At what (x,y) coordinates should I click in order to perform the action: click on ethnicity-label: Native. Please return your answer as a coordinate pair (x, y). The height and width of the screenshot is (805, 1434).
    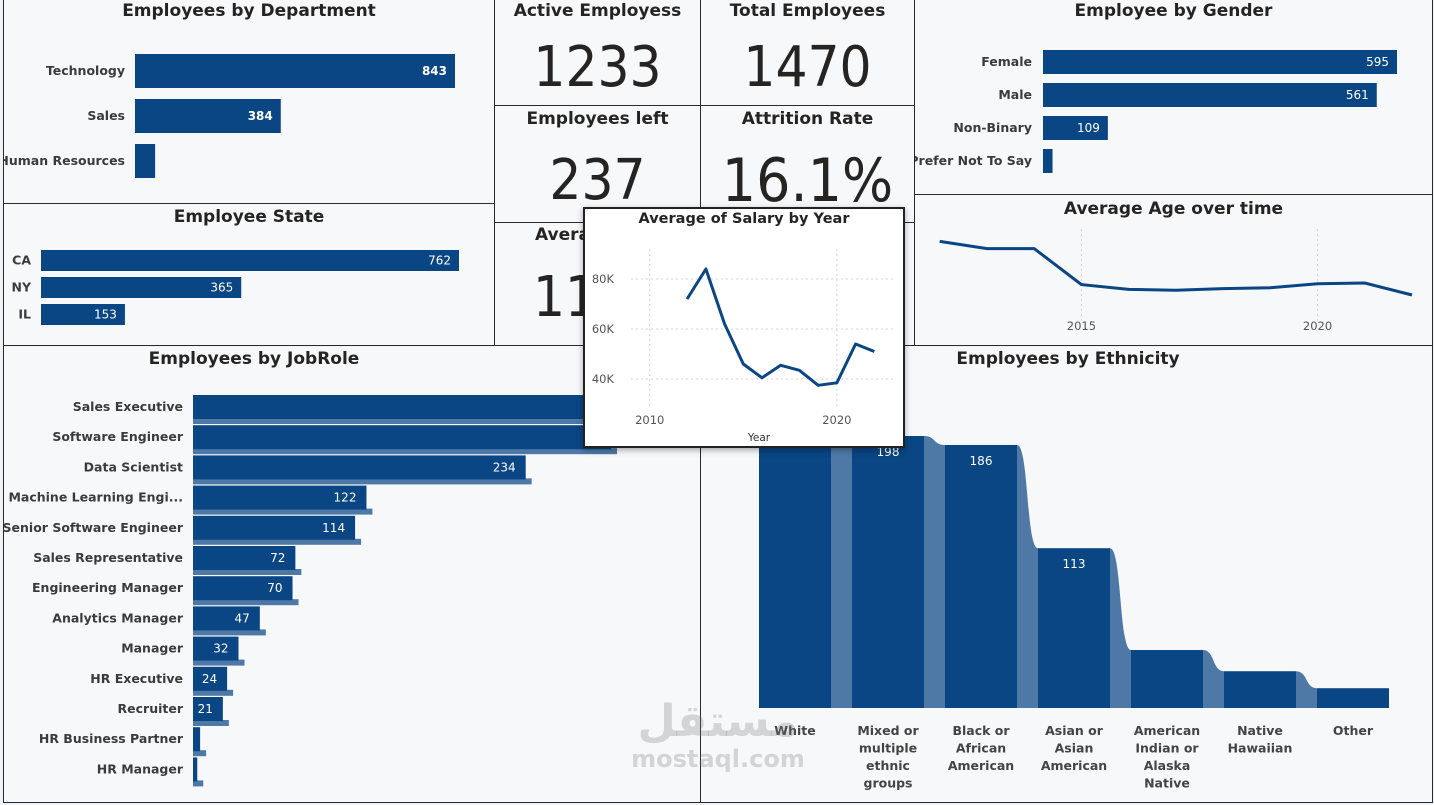
    Looking at the image, I should click on (1167, 783).